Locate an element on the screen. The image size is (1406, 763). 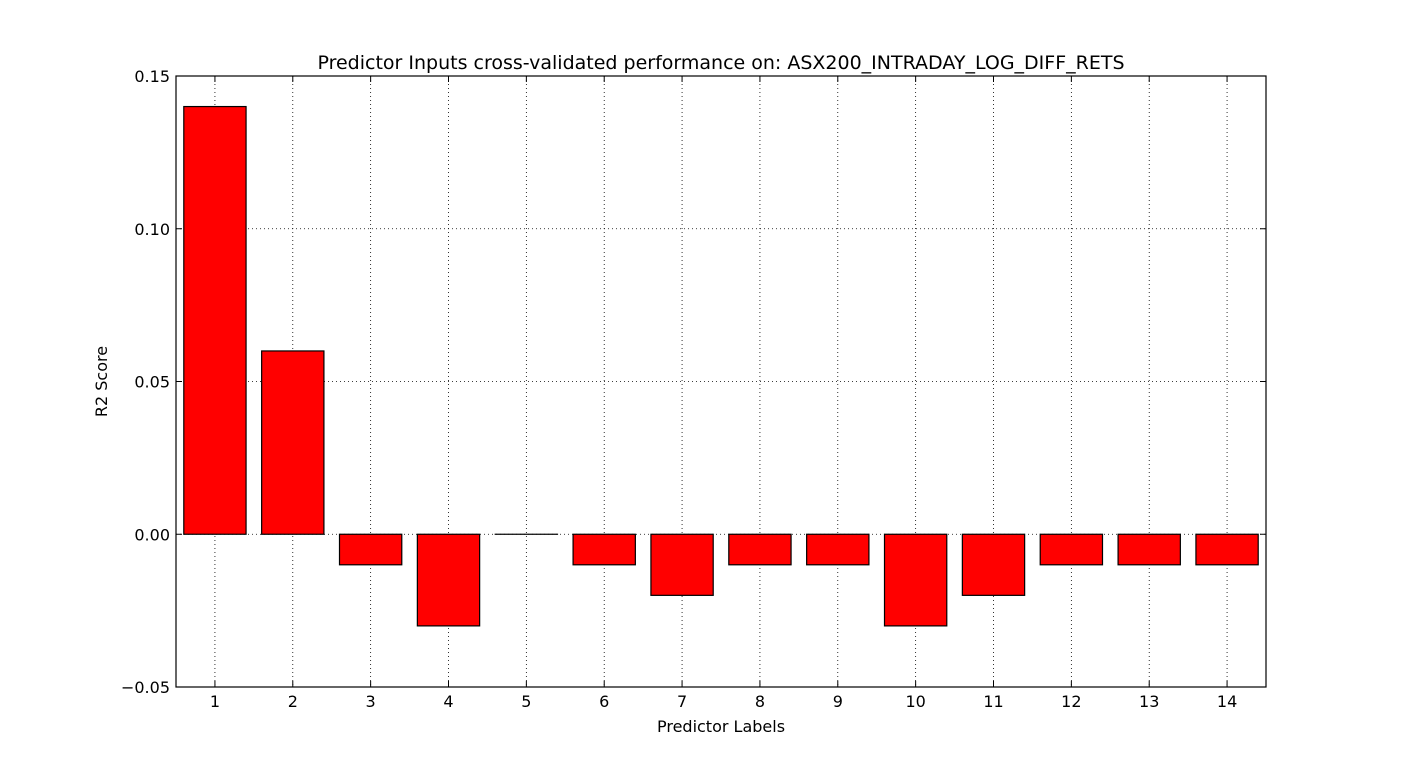
x-tick-label: 10 is located at coordinates (915, 701).